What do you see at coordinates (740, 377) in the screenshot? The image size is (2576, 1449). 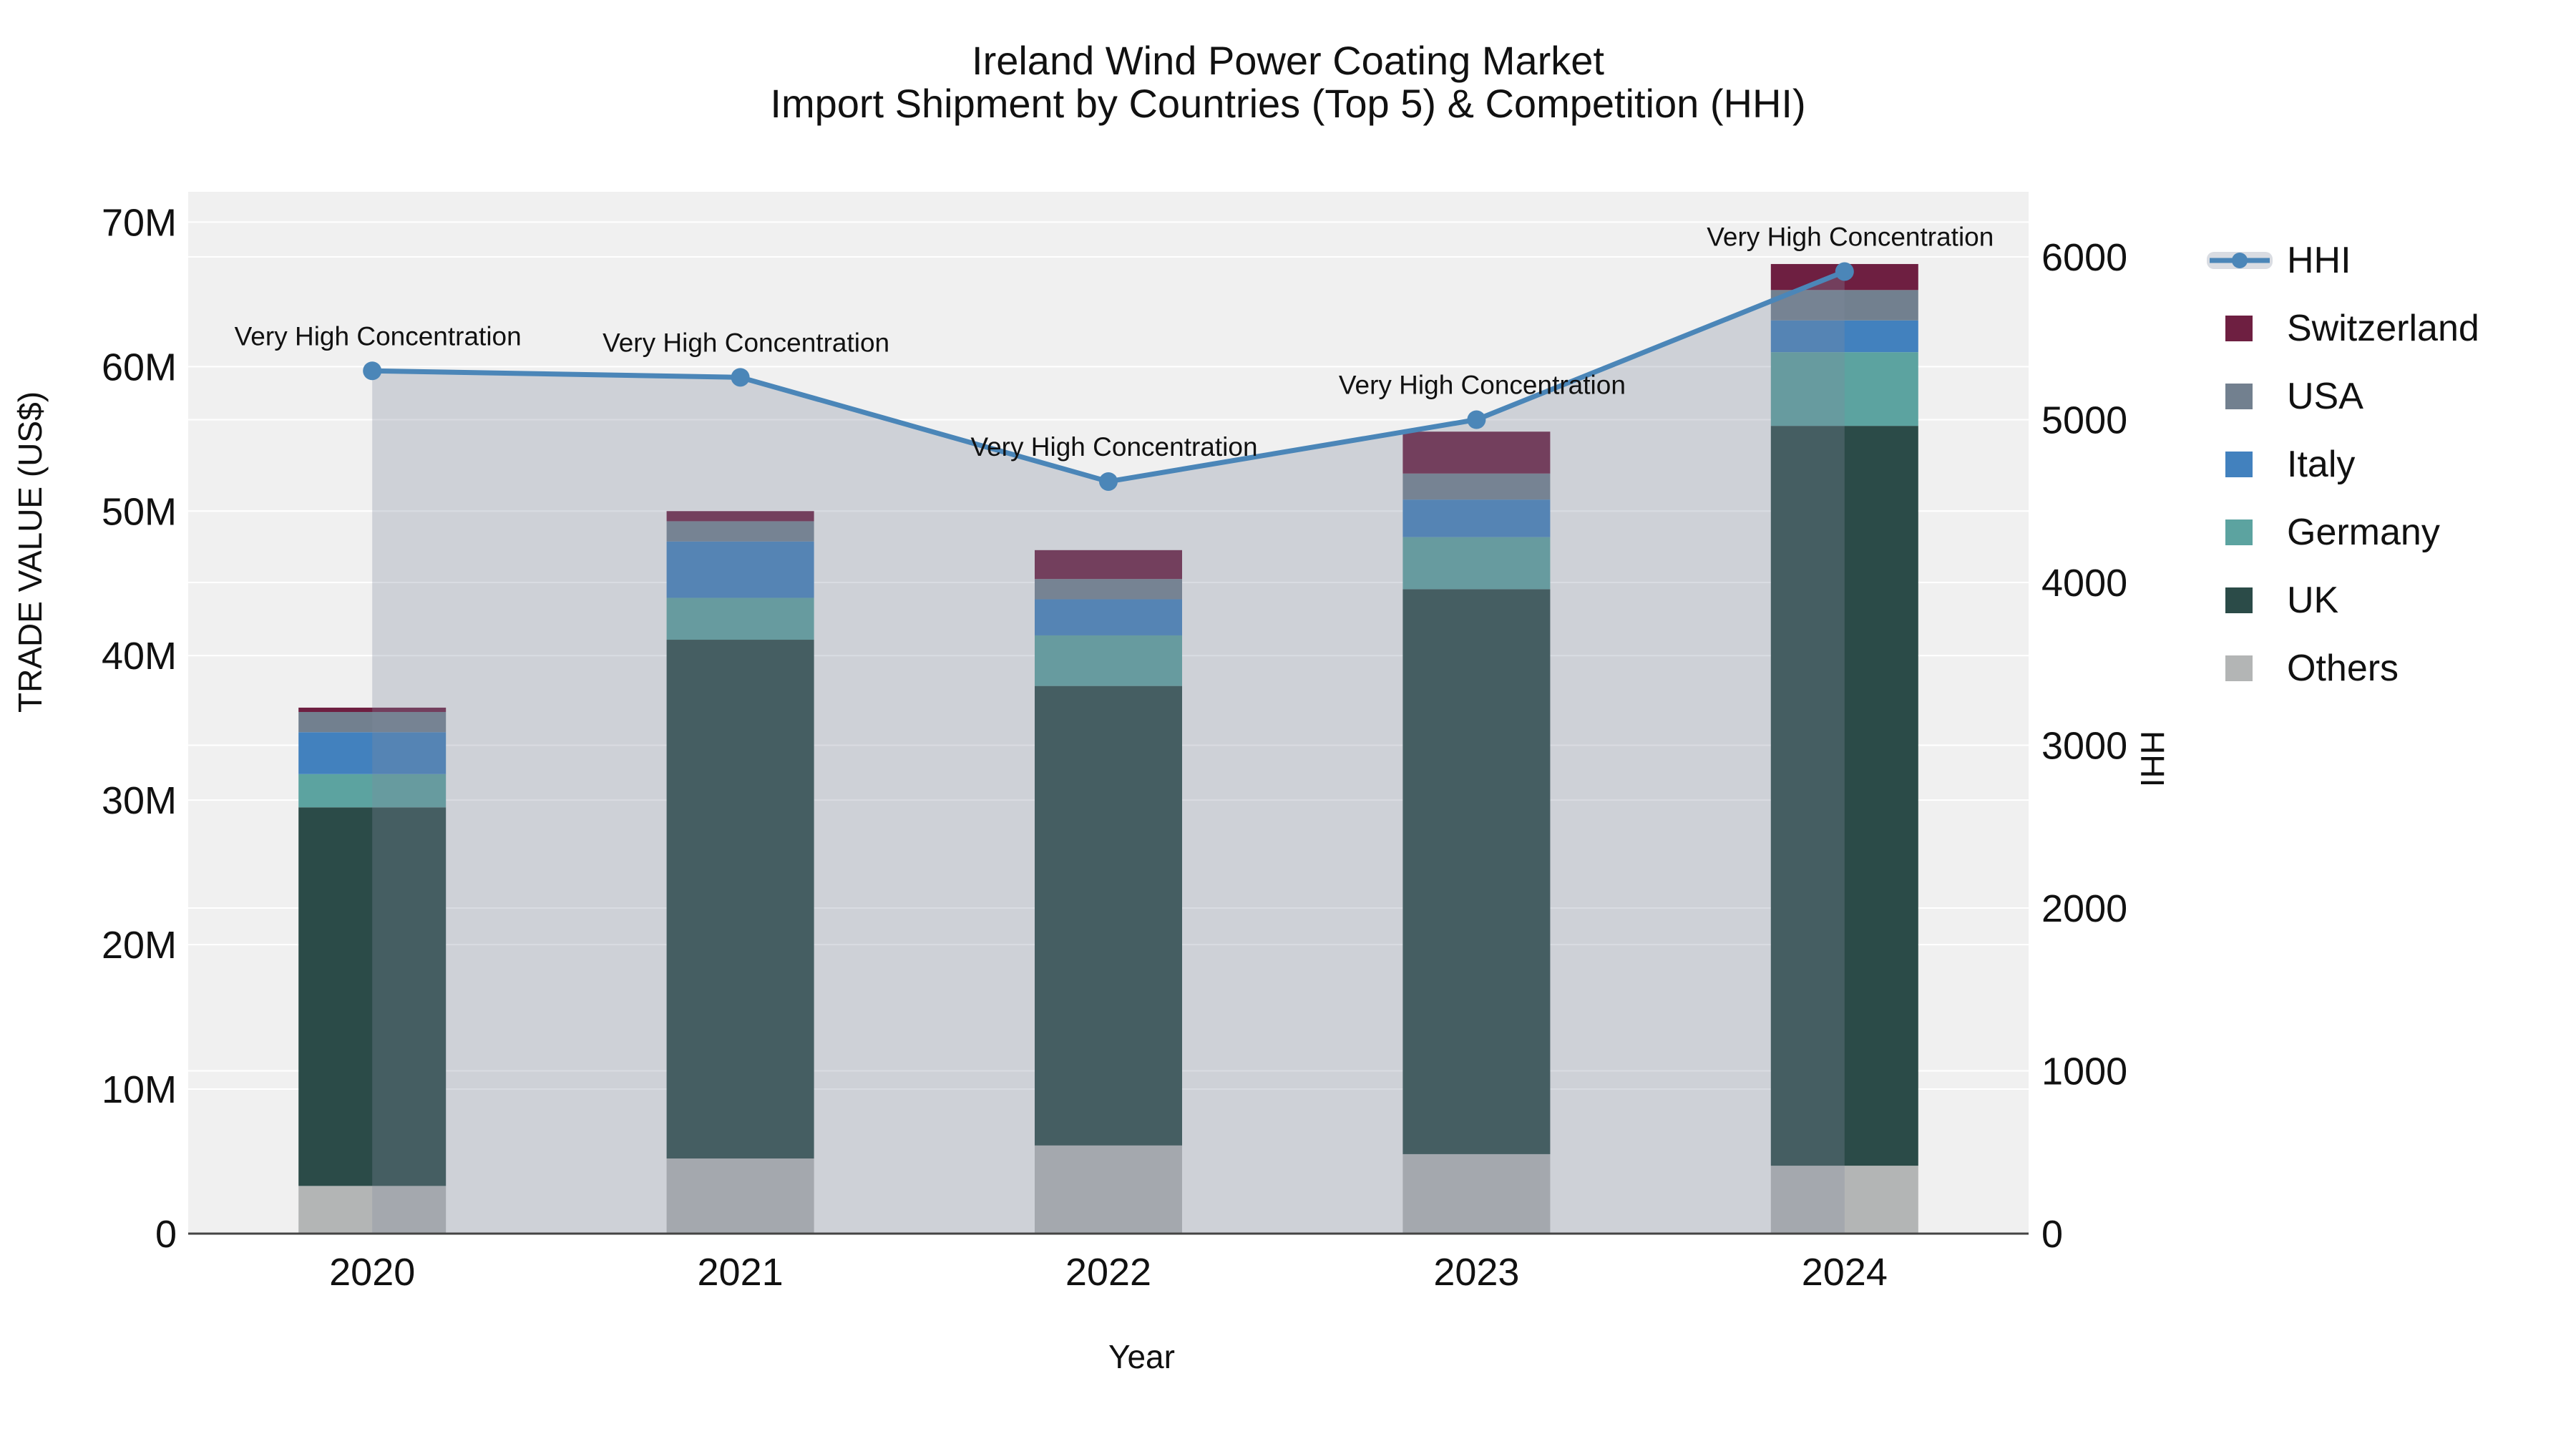 I see `hhi-marker-2021` at bounding box center [740, 377].